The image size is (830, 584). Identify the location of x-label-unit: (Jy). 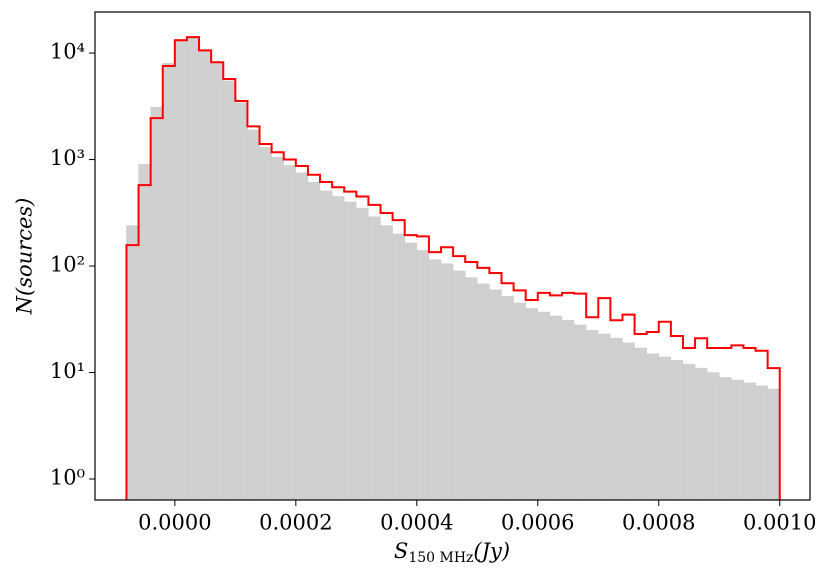
(491, 551).